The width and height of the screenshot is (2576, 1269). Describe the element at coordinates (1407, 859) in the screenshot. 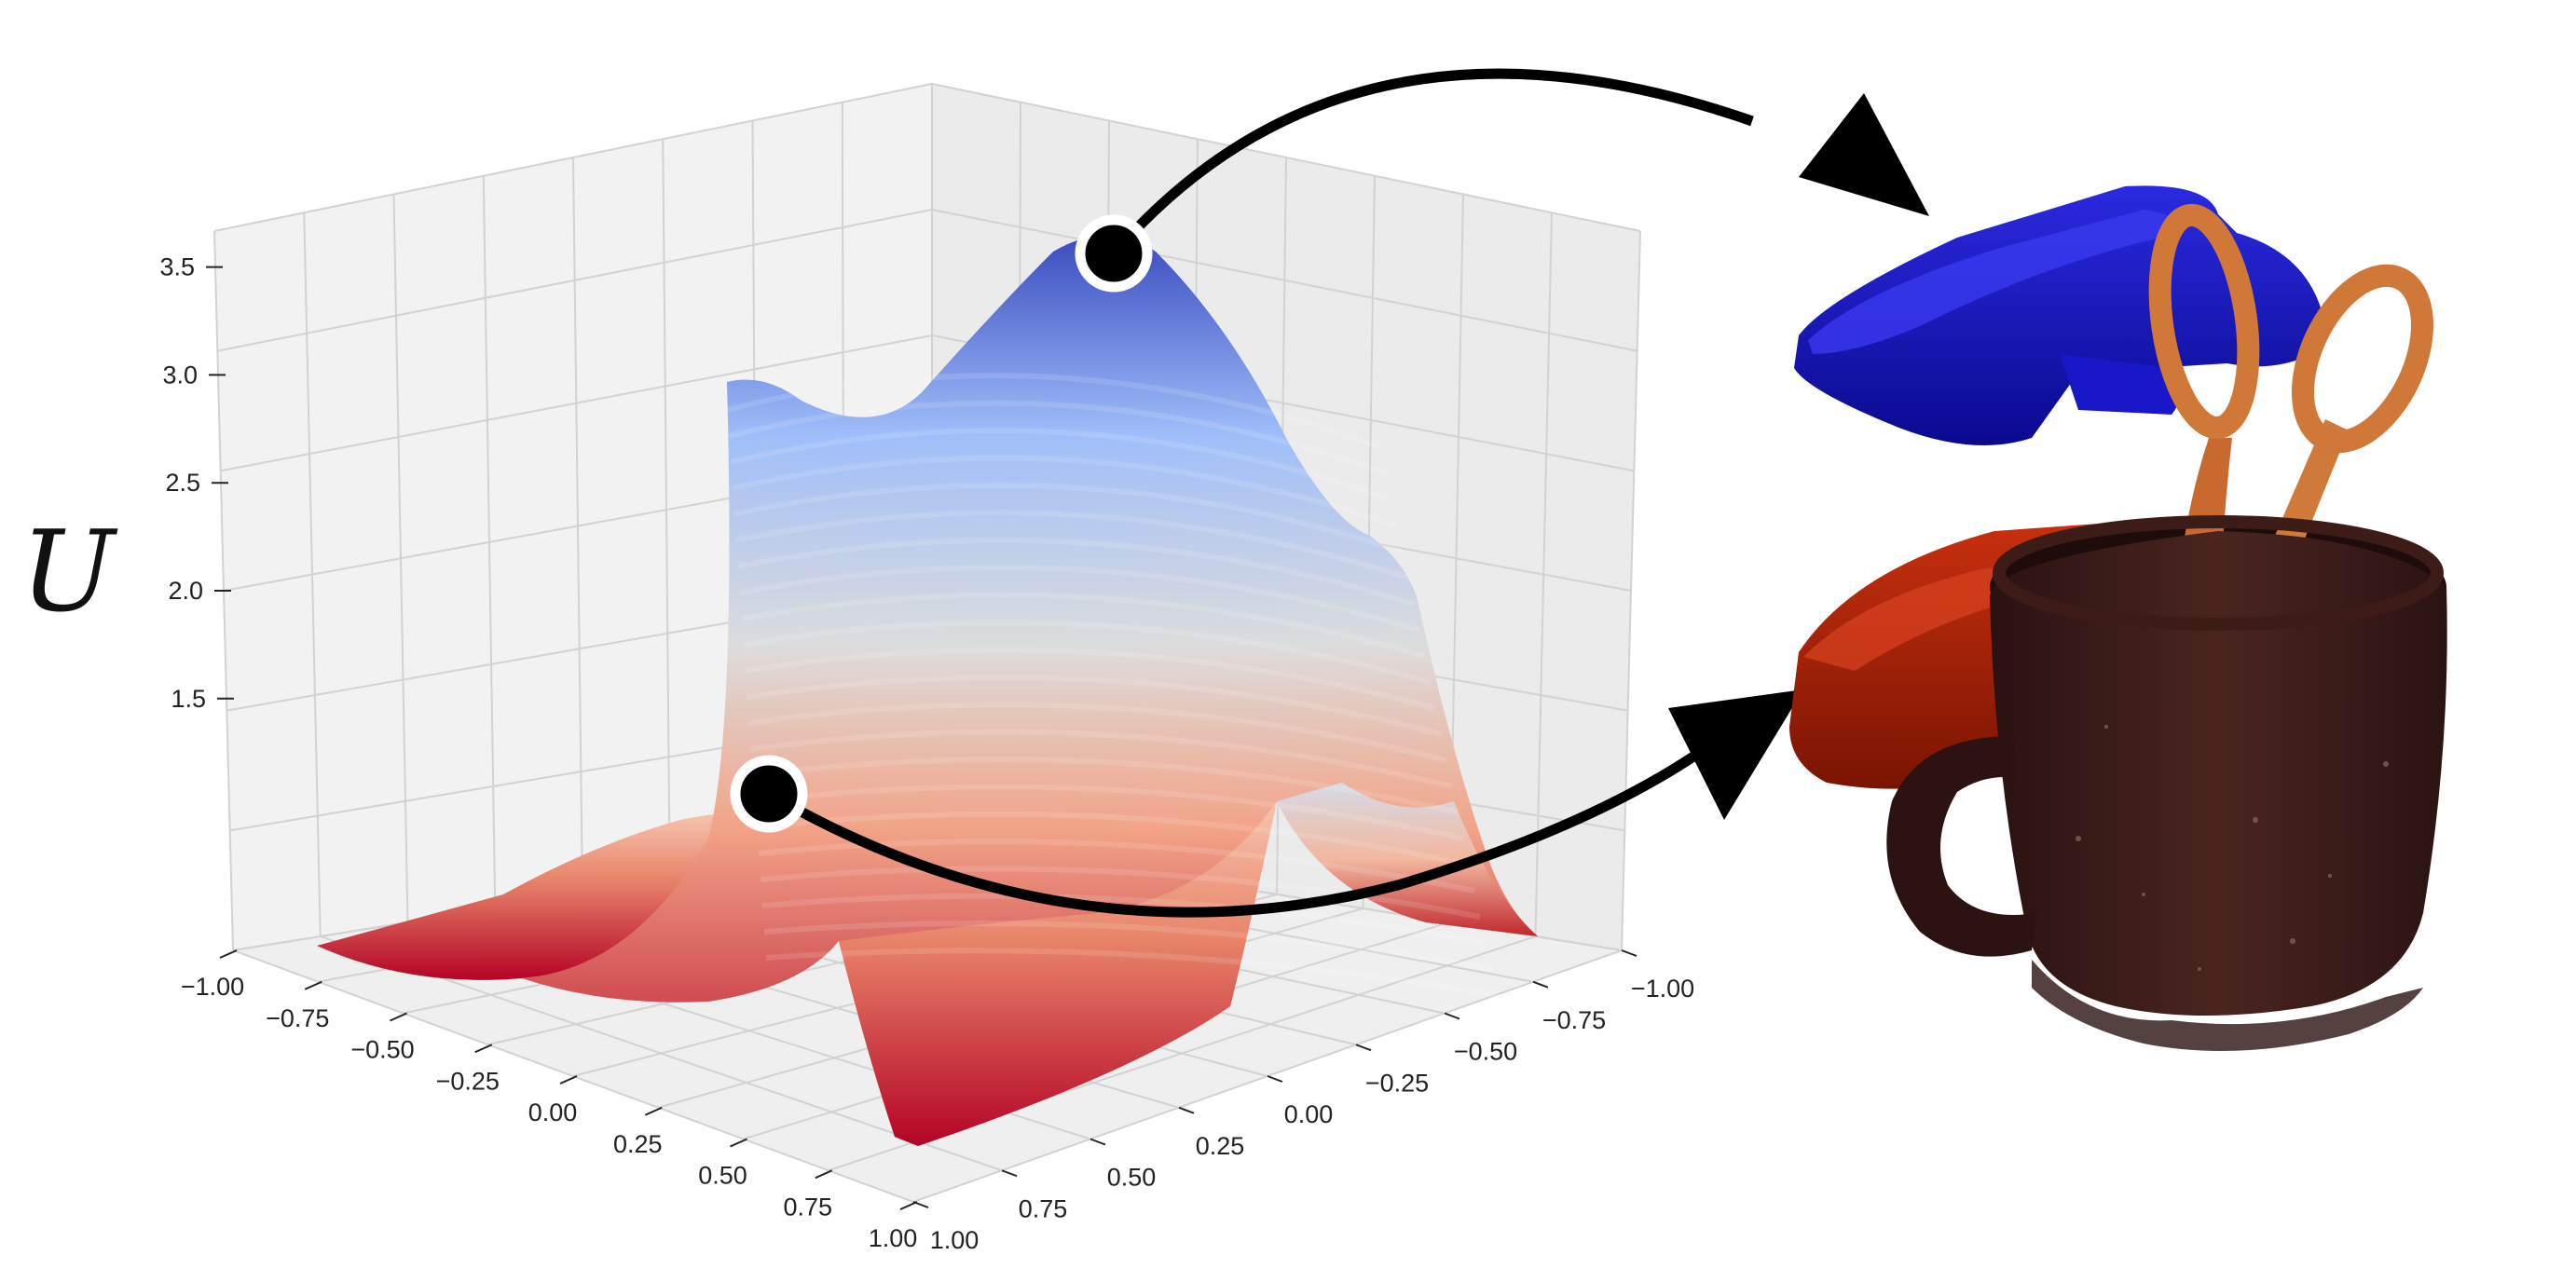

I see `surface-right-foot` at that location.